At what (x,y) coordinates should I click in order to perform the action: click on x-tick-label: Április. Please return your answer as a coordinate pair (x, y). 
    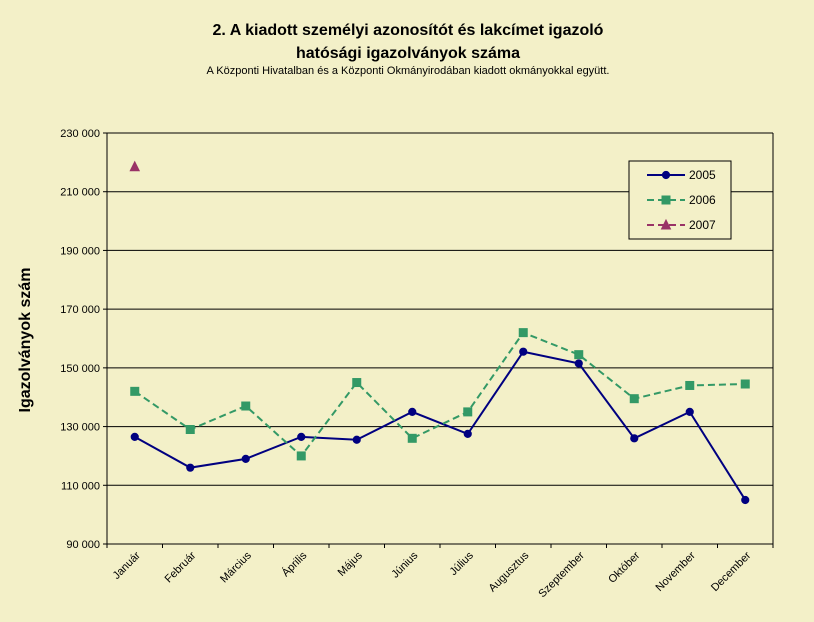
    Looking at the image, I should click on (294, 564).